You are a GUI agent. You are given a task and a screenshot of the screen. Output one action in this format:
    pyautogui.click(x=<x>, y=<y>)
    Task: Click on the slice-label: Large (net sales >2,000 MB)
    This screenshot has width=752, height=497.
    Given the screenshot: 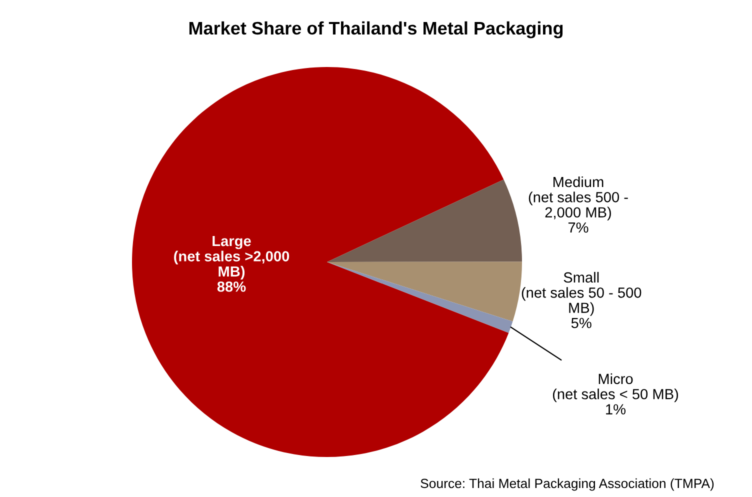 What is the action you would take?
    pyautogui.click(x=232, y=258)
    